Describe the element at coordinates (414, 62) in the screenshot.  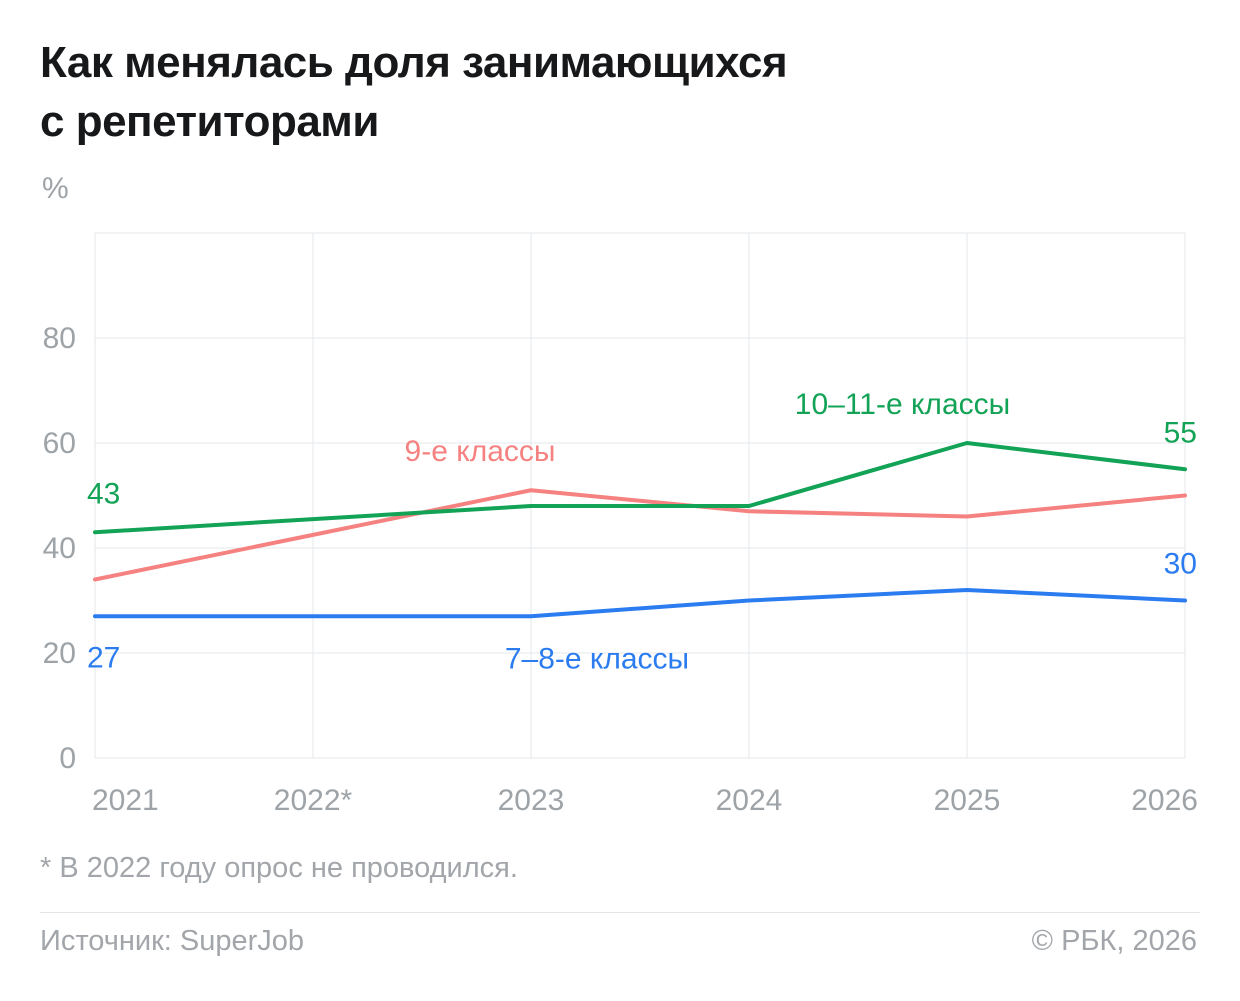
I see `page-title-line1: Как менялась доля занимающихся` at that location.